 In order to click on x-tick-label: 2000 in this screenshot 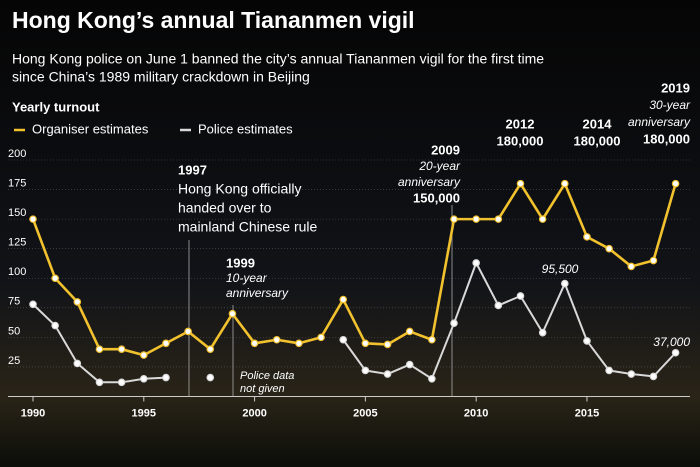, I will do `click(254, 413)`.